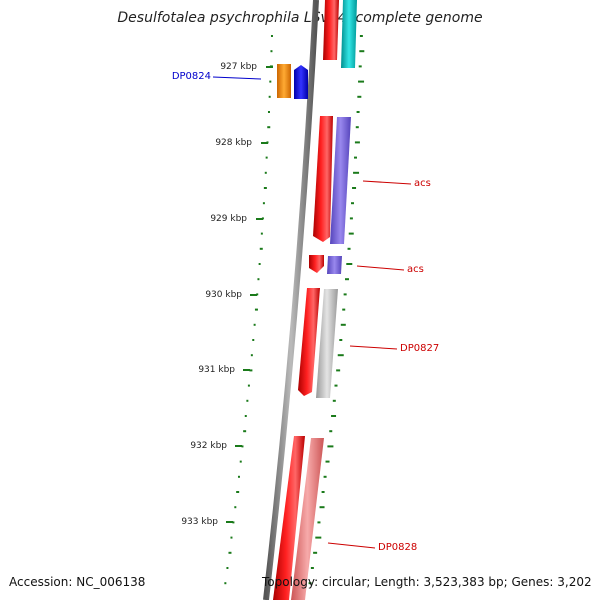 This screenshot has width=600, height=600. What do you see at coordinates (223, 295) in the screenshot?
I see `ruler-label-930: 930 kbp` at bounding box center [223, 295].